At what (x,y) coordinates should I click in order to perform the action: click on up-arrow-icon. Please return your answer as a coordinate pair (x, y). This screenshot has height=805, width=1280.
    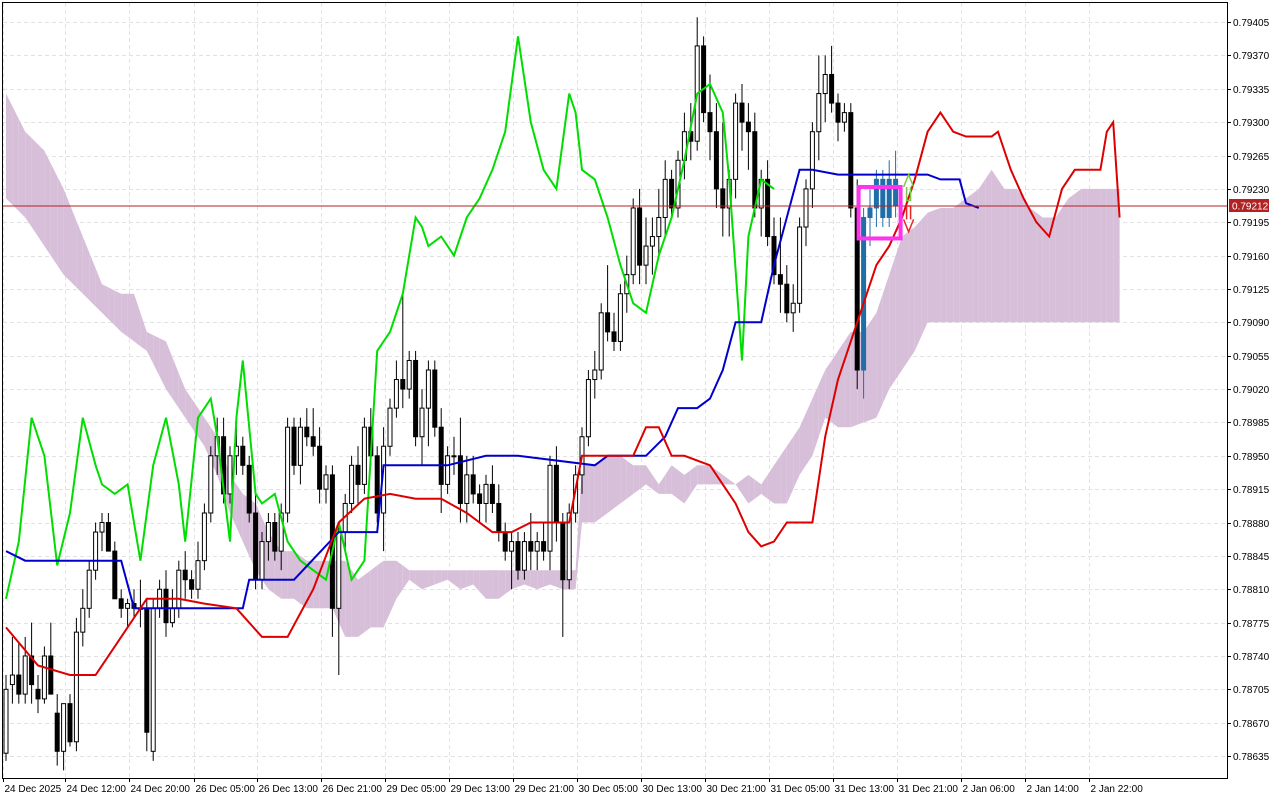
    Looking at the image, I should click on (908, 187).